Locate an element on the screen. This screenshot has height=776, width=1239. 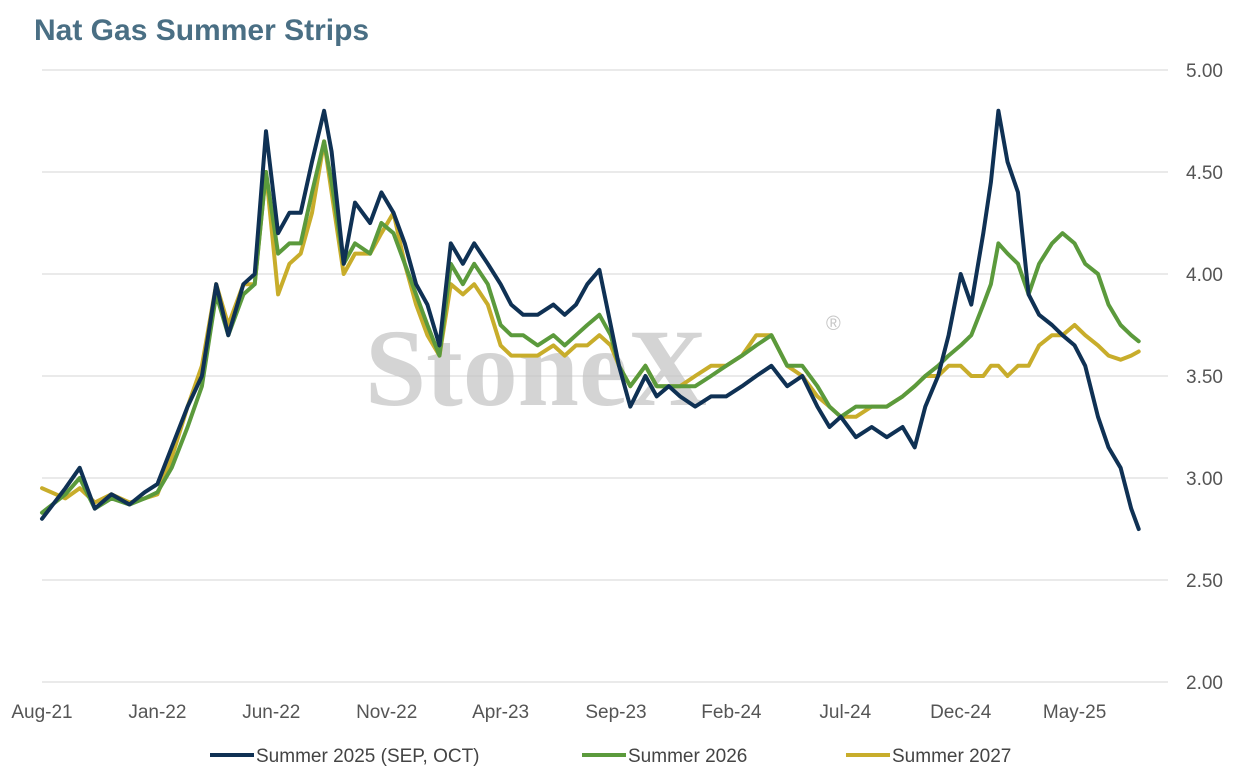
y-tick-label: 4.50 is located at coordinates (1204, 173).